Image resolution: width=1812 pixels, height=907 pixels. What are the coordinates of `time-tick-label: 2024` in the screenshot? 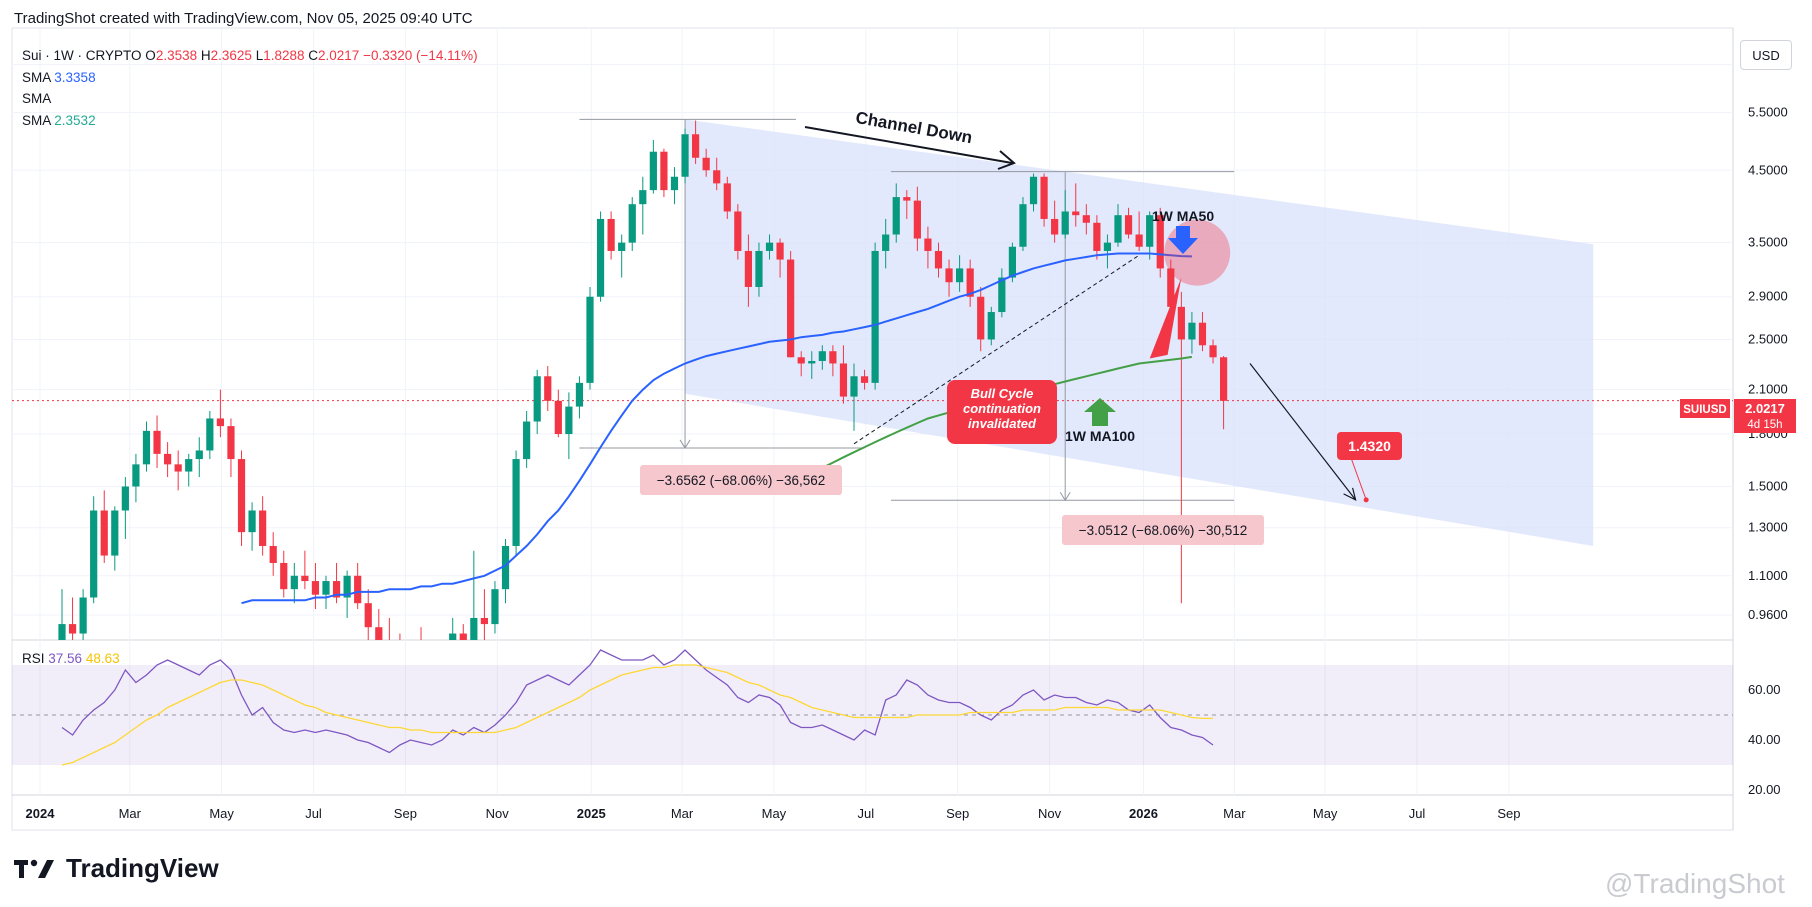 It's located at (41, 813).